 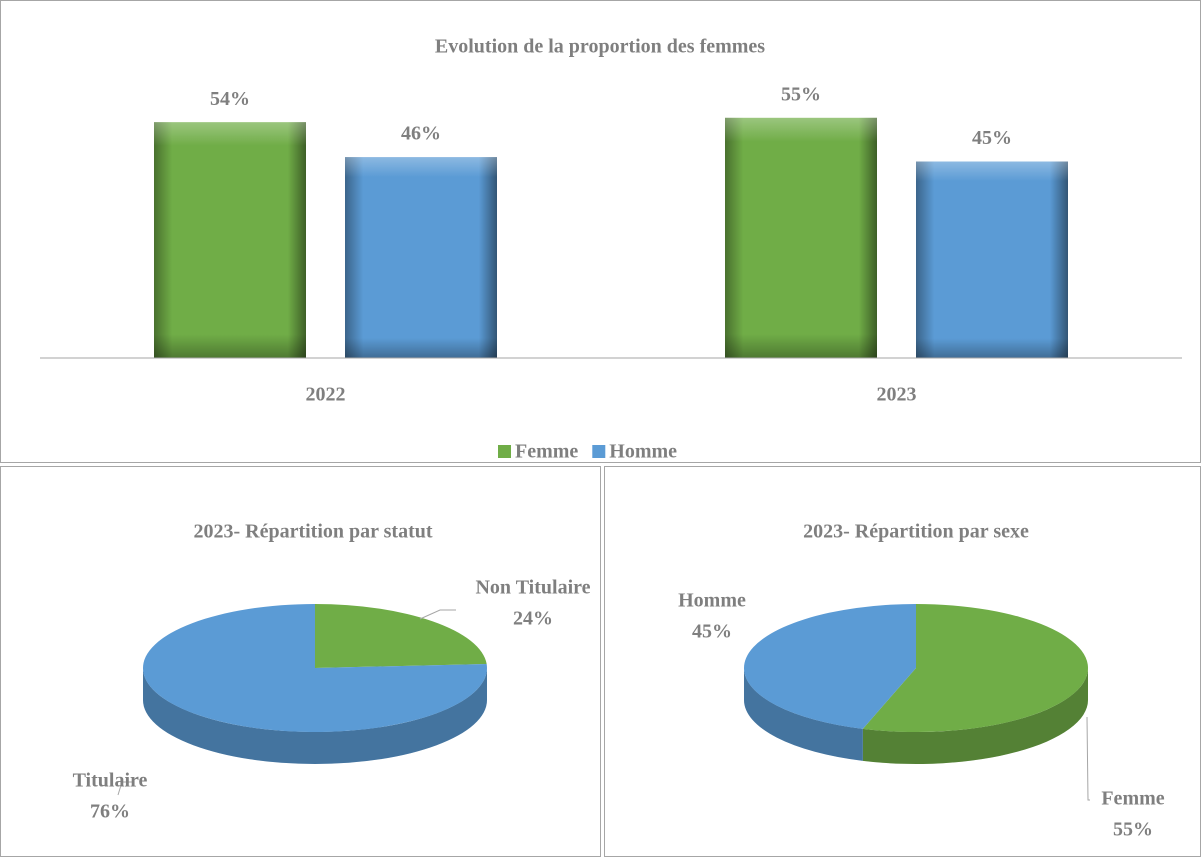 What do you see at coordinates (600, 47) in the screenshot?
I see `chart-title: Evolution de la proportion des femmes` at bounding box center [600, 47].